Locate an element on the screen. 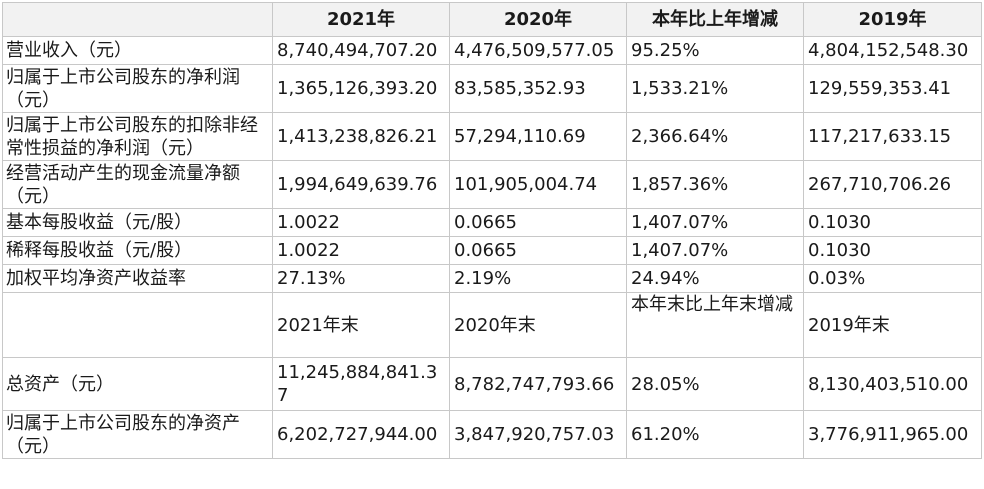 The height and width of the screenshot is (489, 984). header-row: 2021年 2020年 本年比上年增减 2019年 is located at coordinates (492, 19).